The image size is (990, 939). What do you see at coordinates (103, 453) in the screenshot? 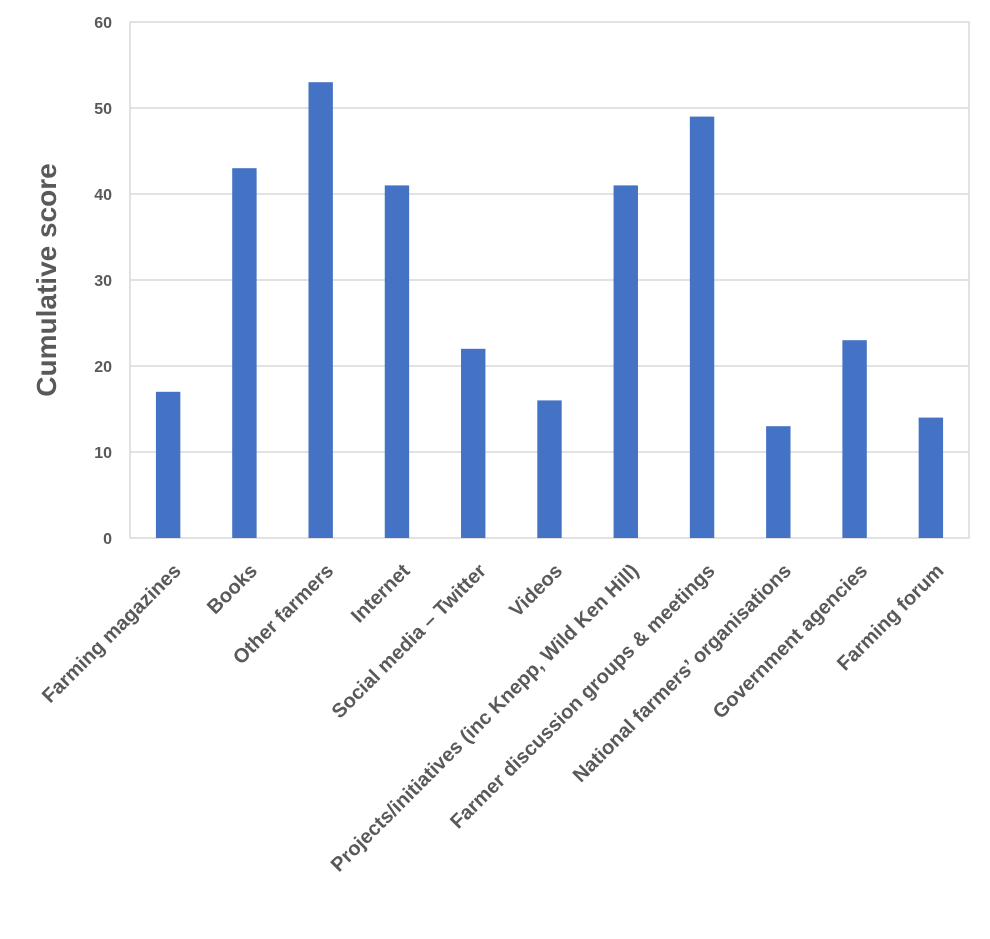
I see `y-tick-label: 10` at bounding box center [103, 453].